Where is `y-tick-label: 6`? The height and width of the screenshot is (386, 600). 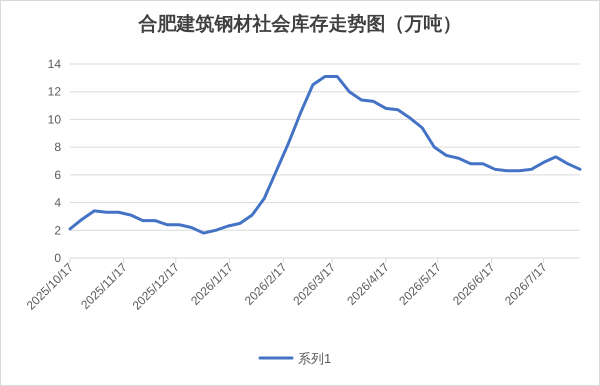 y-tick-label: 6 is located at coordinates (58, 175).